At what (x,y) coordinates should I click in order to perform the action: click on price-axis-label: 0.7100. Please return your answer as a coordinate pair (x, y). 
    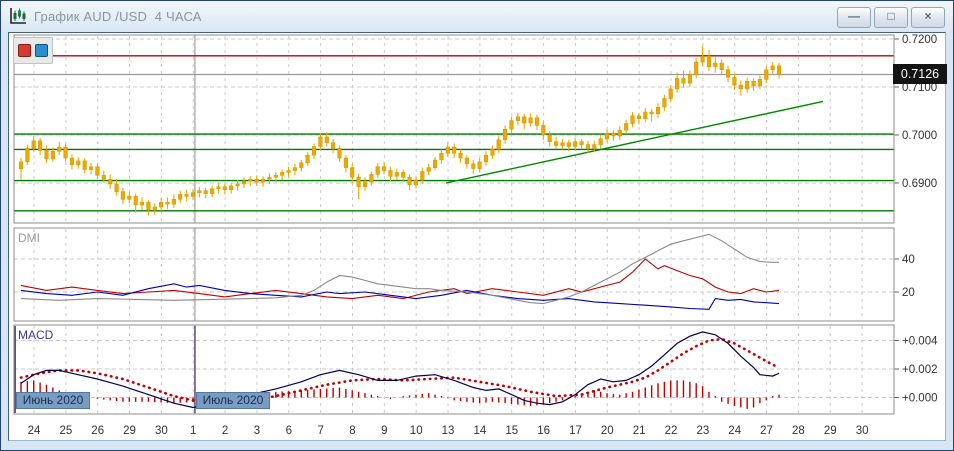
    Looking at the image, I should click on (919, 88).